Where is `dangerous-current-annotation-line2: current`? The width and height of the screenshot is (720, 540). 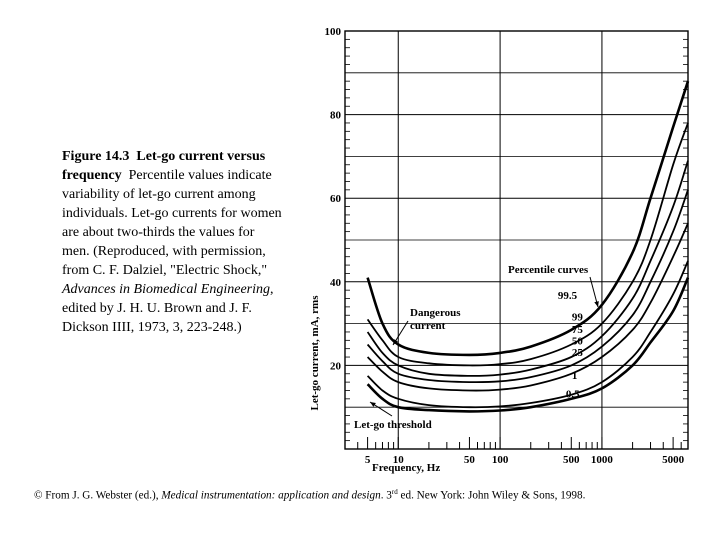 dangerous-current-annotation-line2: current is located at coordinates (428, 326).